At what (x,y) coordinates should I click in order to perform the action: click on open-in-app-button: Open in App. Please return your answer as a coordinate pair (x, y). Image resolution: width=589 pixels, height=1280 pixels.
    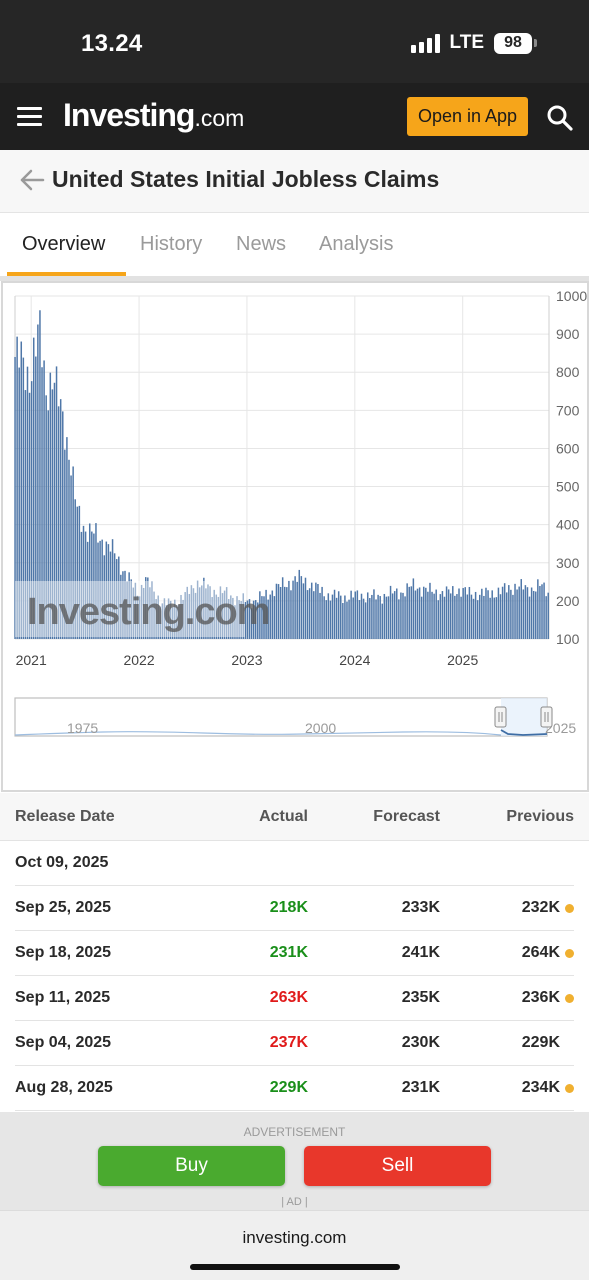
    Looking at the image, I should click on (467, 116).